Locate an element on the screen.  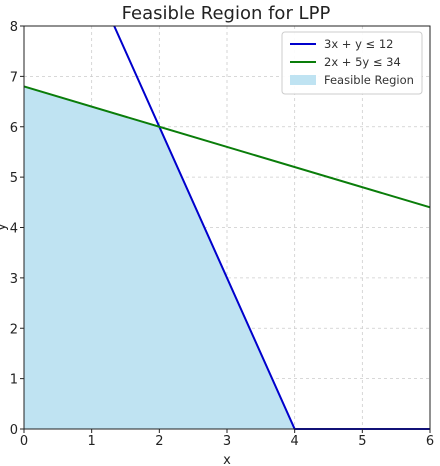
legend-label-3: Feasible Region is located at coordinates (369, 80).